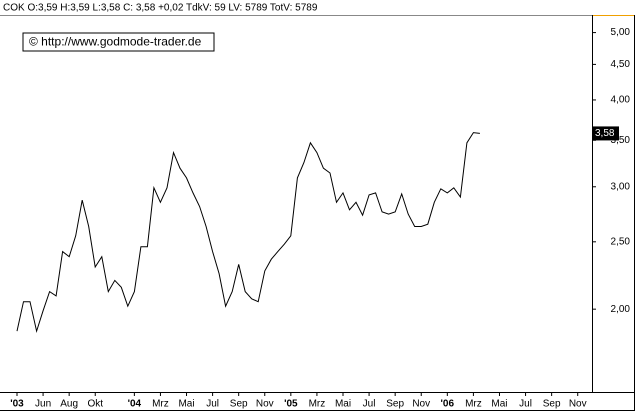 This screenshot has height=411, width=635. Describe the element at coordinates (95, 404) in the screenshot. I see `x-tick-label: Okt` at that location.